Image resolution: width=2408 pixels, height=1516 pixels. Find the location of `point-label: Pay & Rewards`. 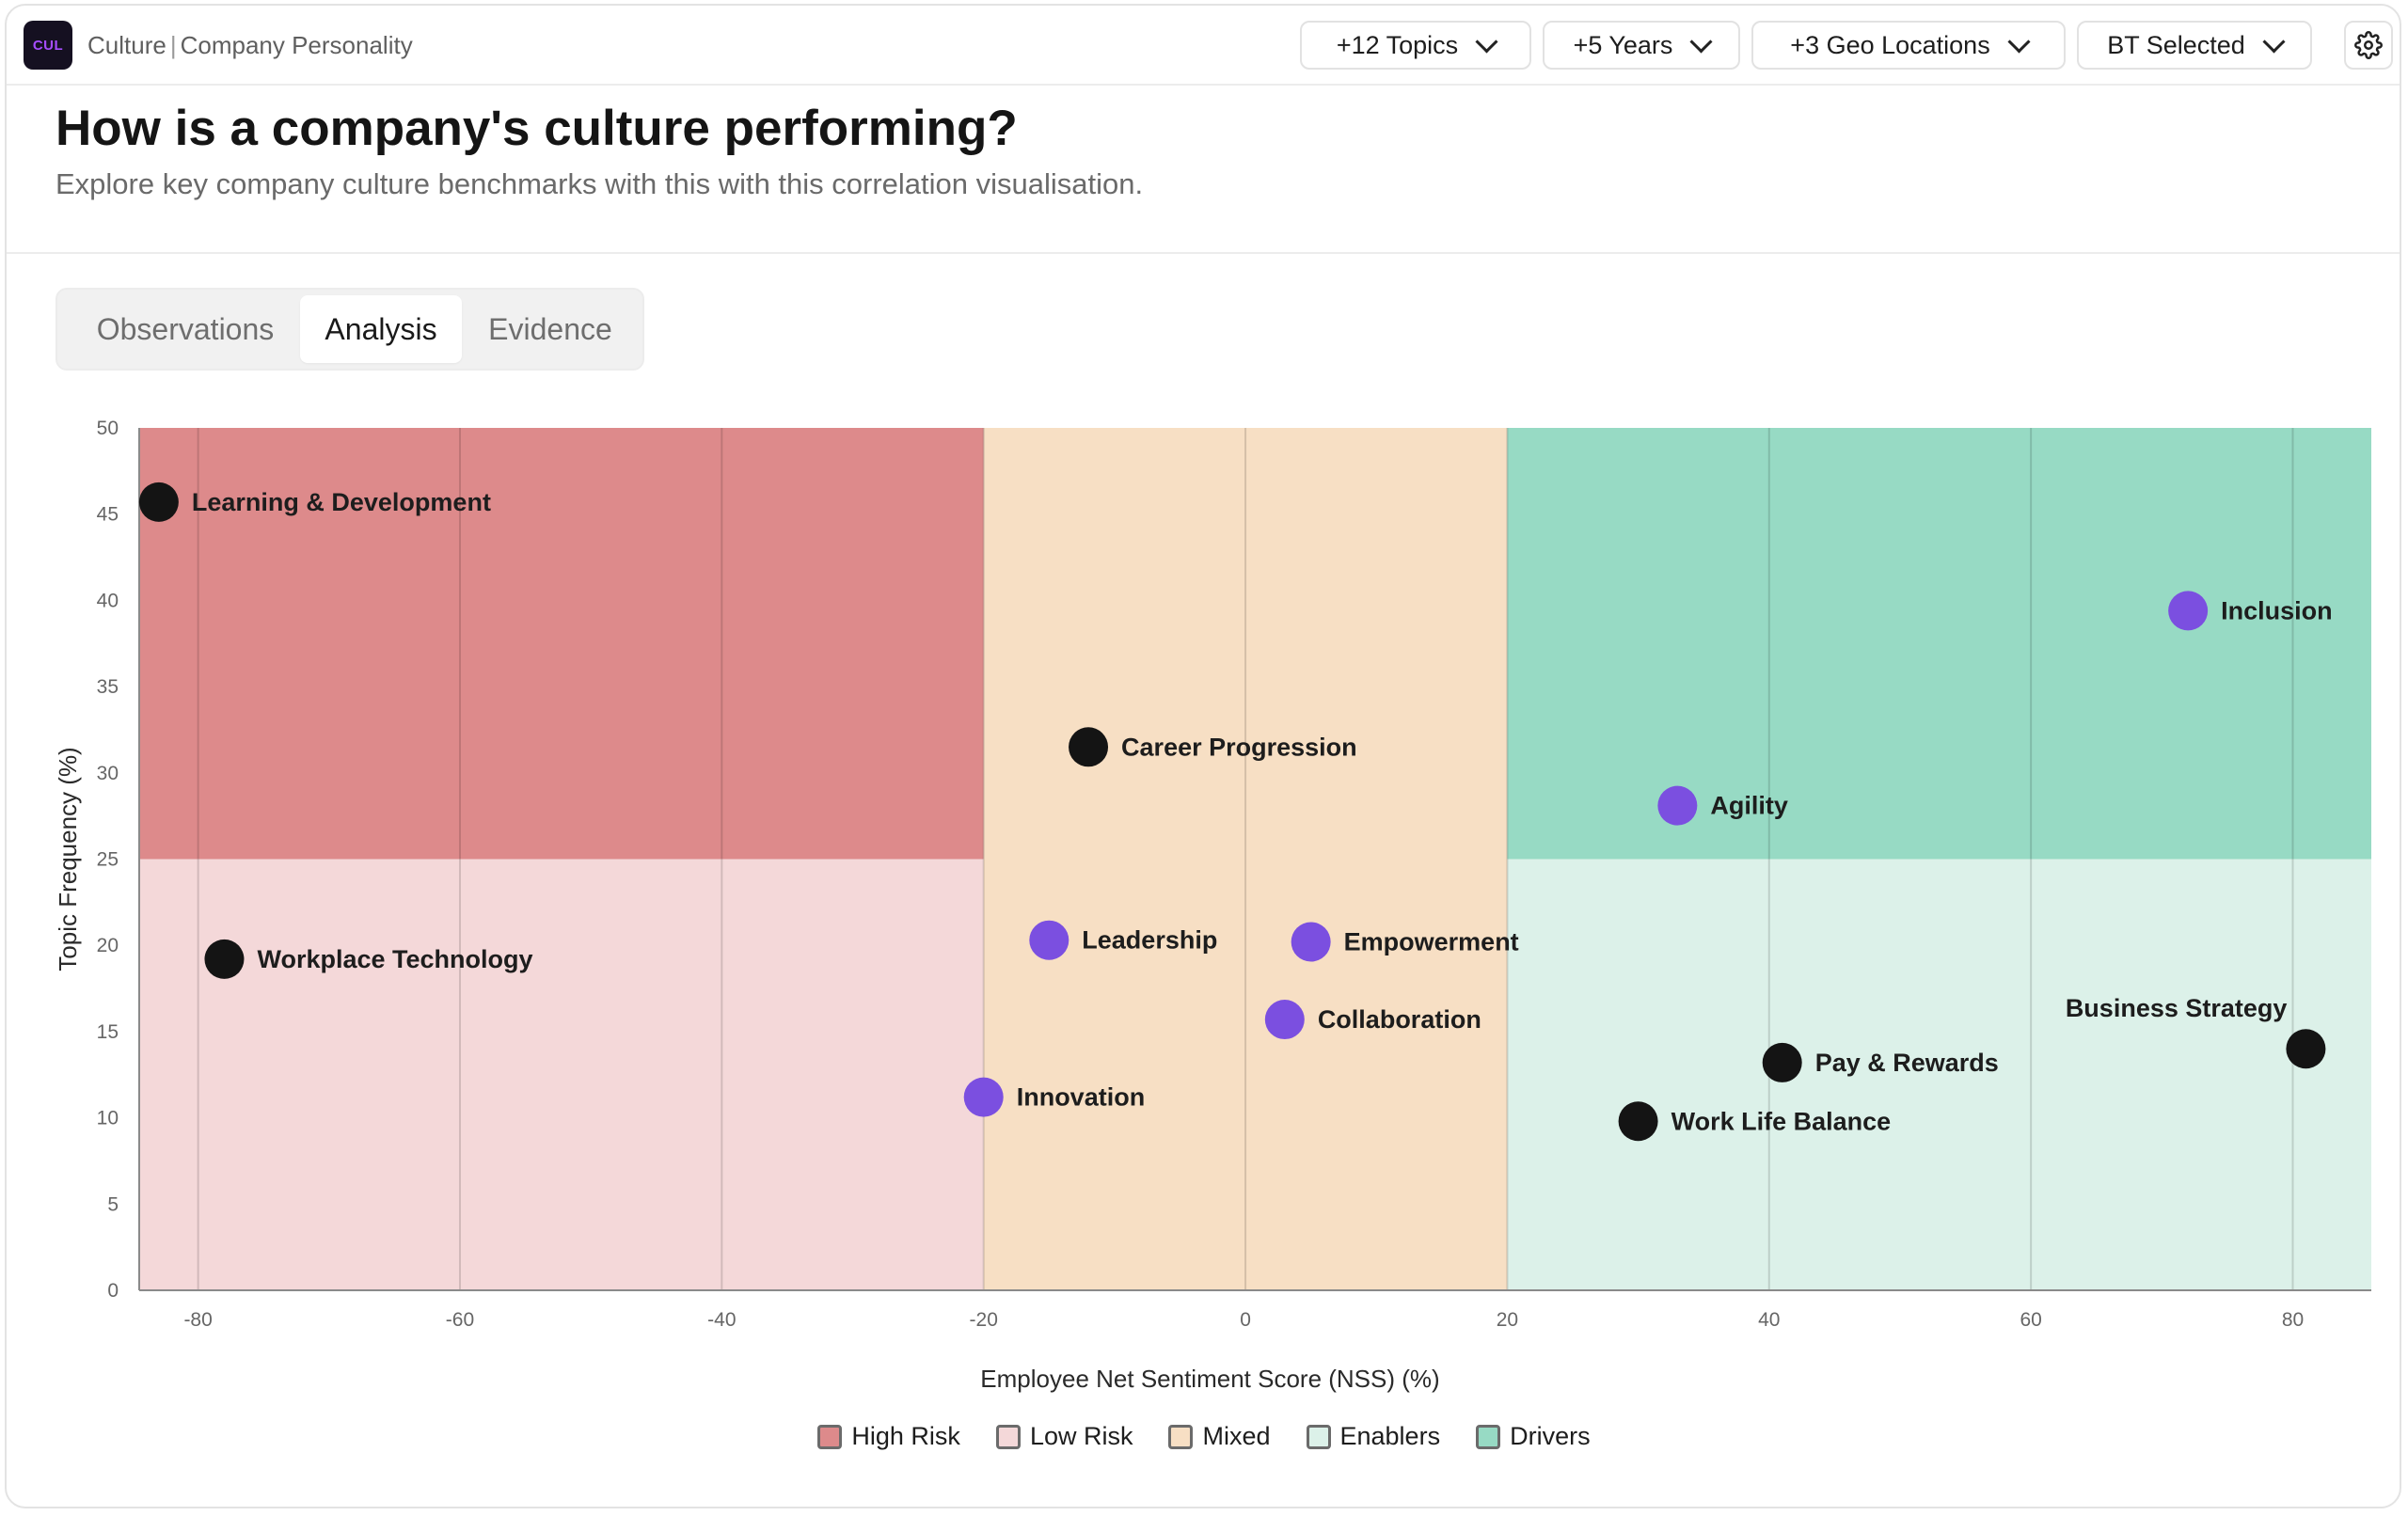

point-label: Pay & Rewards is located at coordinates (1907, 1063).